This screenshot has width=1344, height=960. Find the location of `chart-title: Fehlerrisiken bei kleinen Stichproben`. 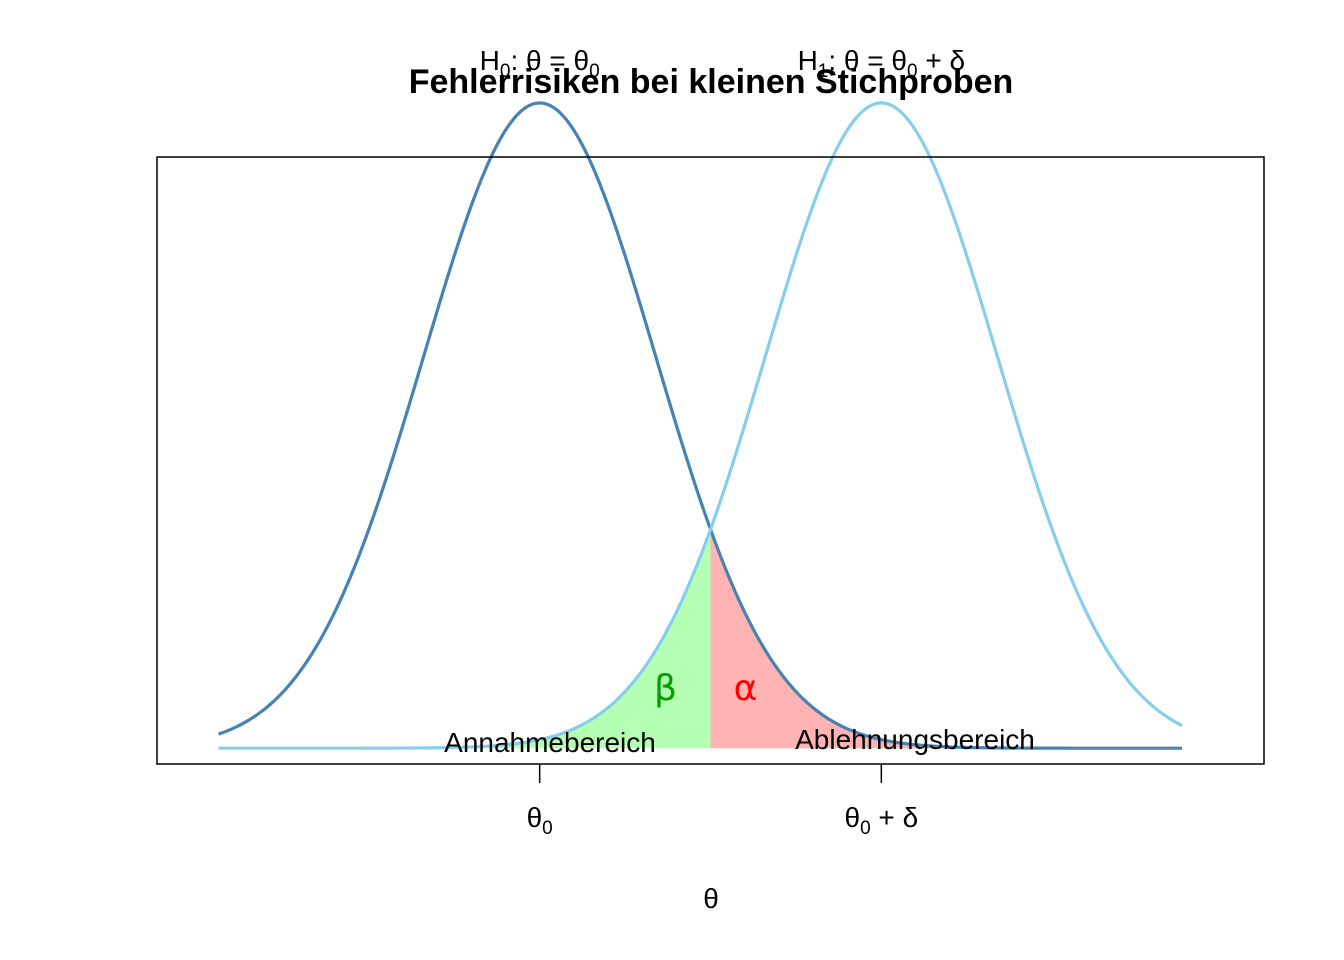

chart-title: Fehlerrisiken bei kleinen Stichproben is located at coordinates (711, 82).